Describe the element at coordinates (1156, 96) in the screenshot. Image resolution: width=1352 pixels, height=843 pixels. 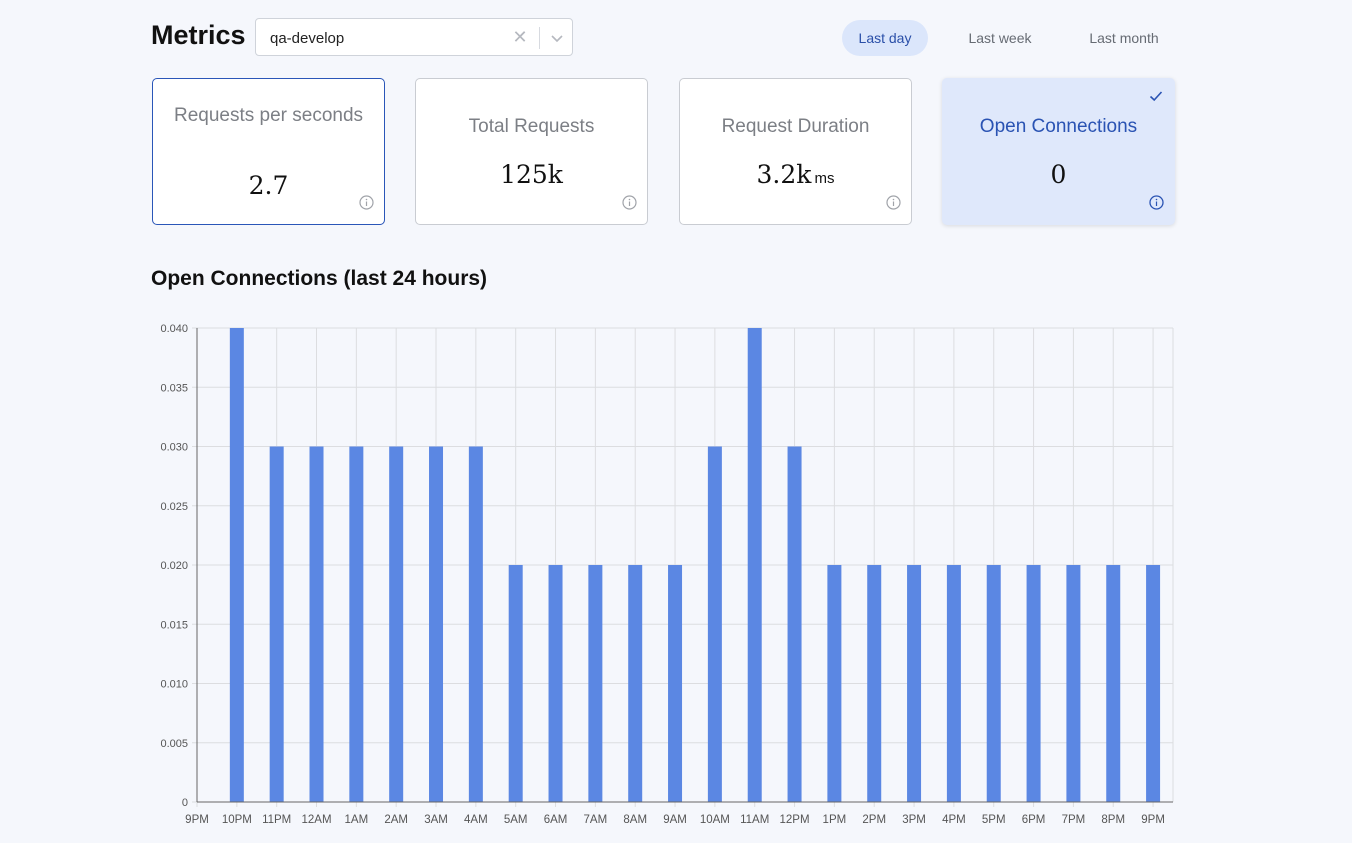
I see `check-icon` at that location.